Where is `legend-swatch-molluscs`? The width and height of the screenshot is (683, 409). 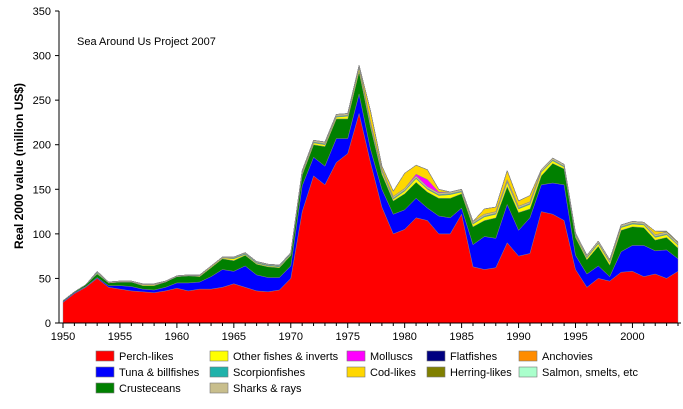 legend-swatch-molluscs is located at coordinates (356, 356).